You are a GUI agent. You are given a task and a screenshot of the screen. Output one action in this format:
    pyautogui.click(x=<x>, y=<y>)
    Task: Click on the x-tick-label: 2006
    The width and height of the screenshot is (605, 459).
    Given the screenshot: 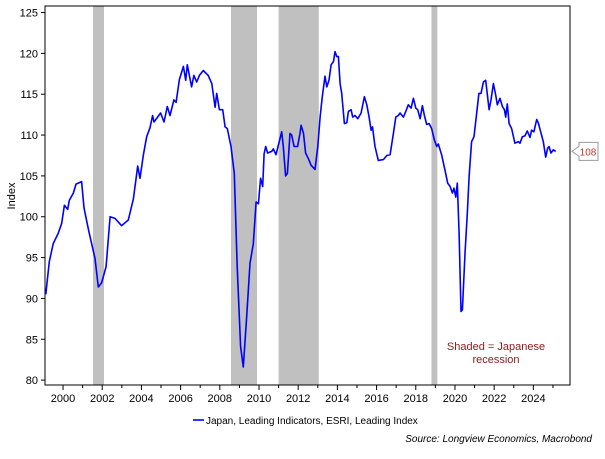 What is the action you would take?
    pyautogui.click(x=180, y=399)
    